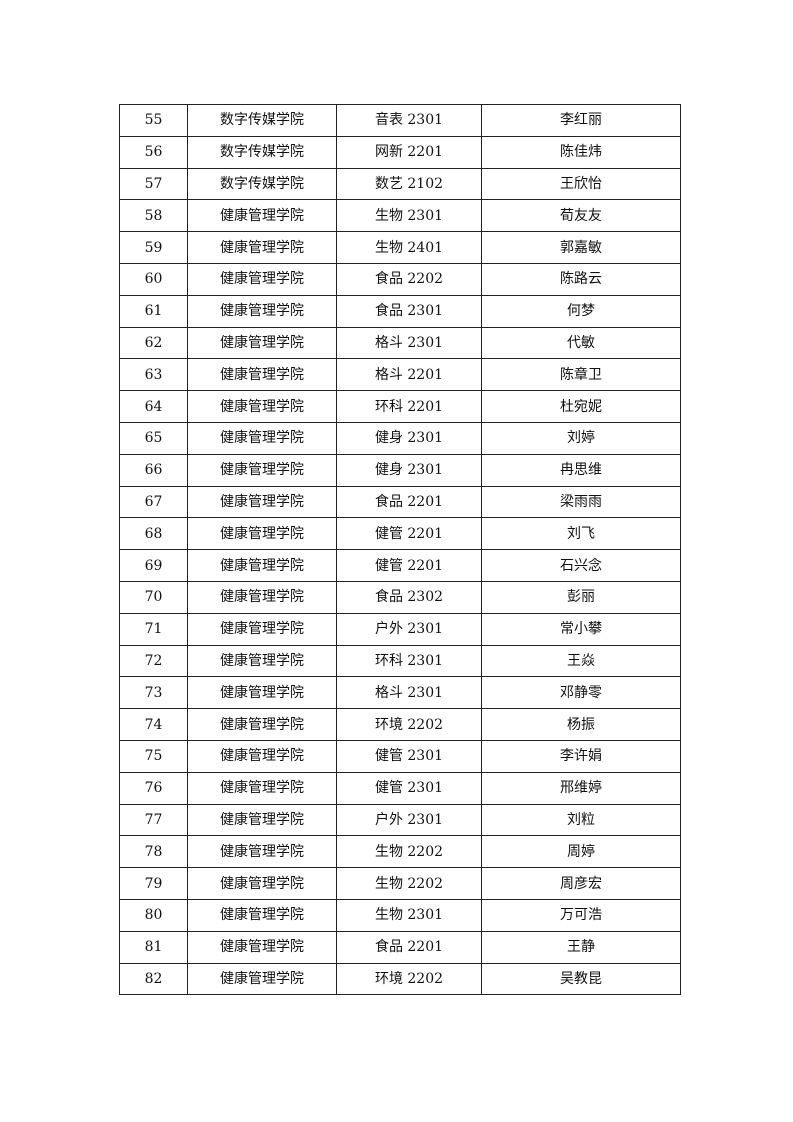 This screenshot has height=1122, width=793. I want to click on cell-index: 59, so click(153, 247).